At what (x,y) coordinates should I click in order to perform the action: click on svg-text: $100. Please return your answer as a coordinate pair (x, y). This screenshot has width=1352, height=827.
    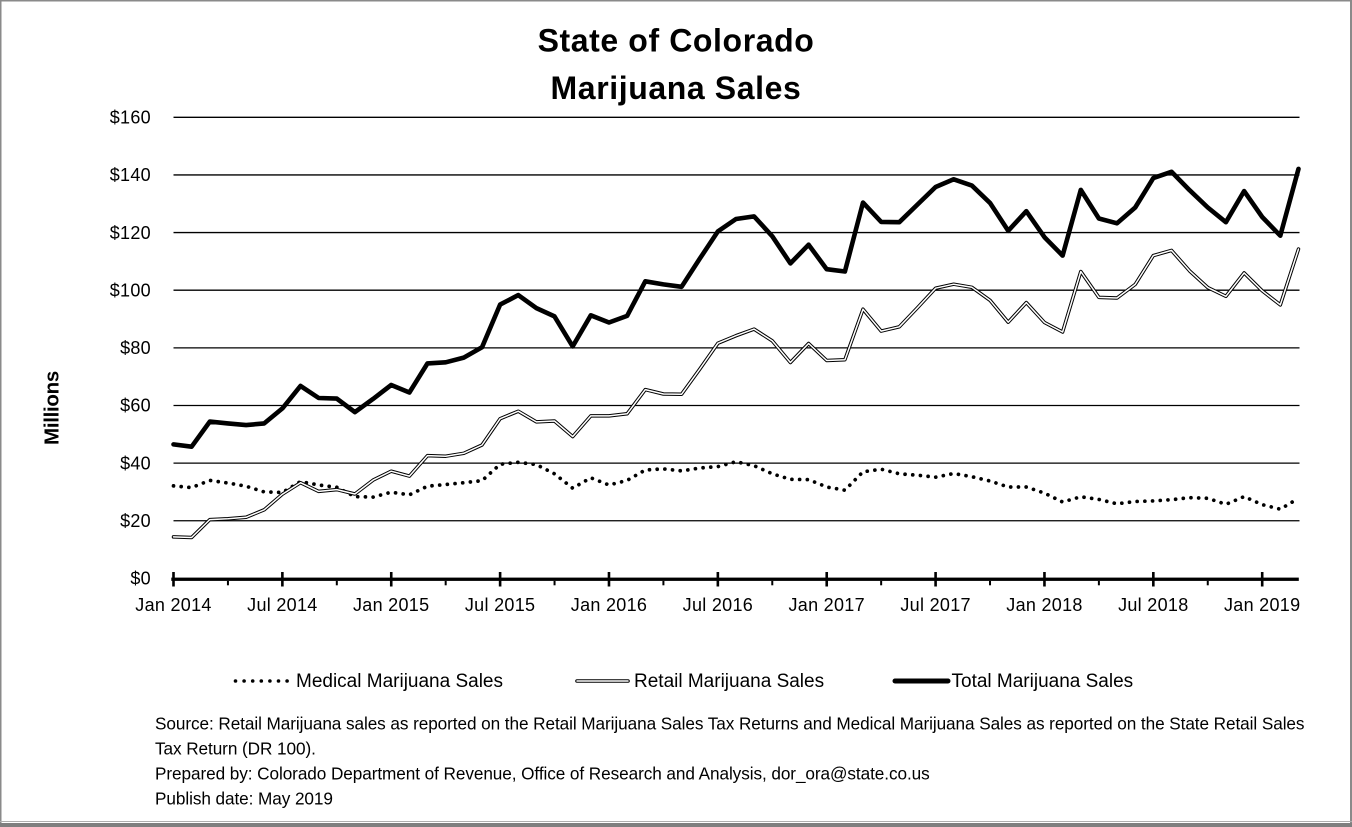
    Looking at the image, I should click on (130, 290).